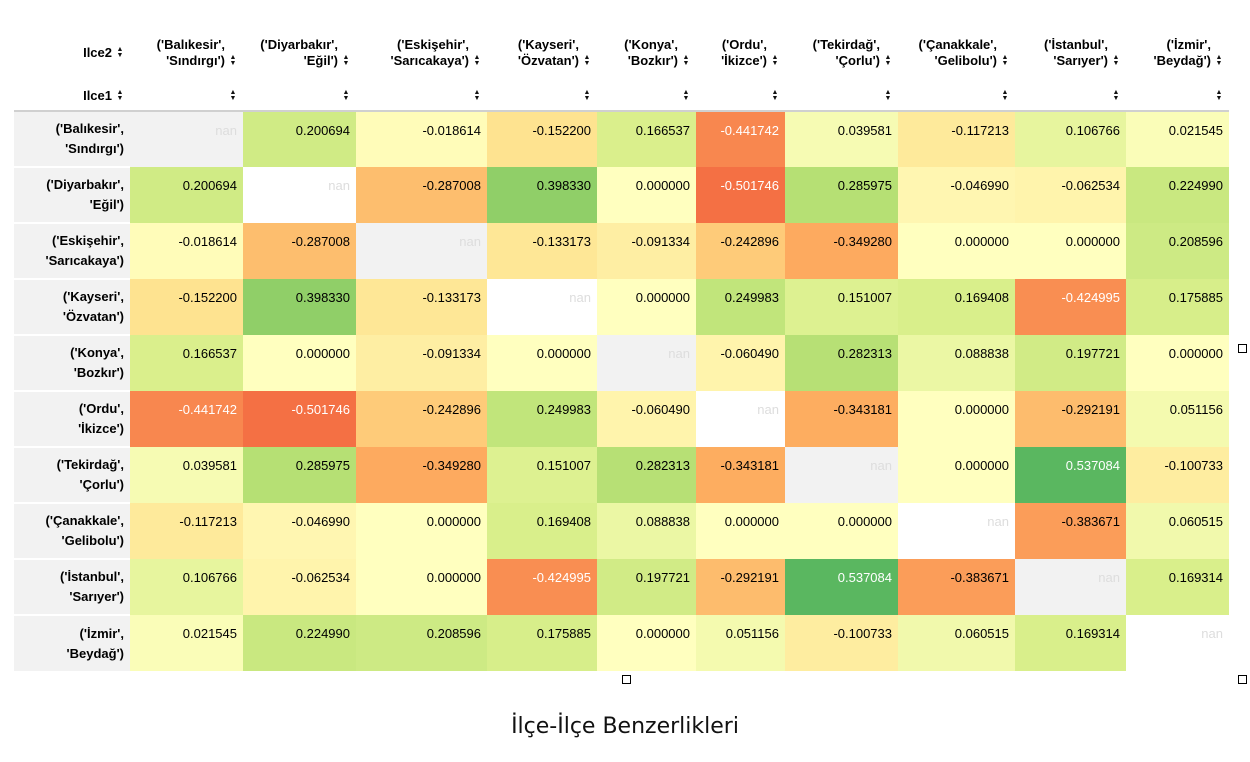  Describe the element at coordinates (97, 352) in the screenshot. I see `label-line: ('Konya',` at that location.